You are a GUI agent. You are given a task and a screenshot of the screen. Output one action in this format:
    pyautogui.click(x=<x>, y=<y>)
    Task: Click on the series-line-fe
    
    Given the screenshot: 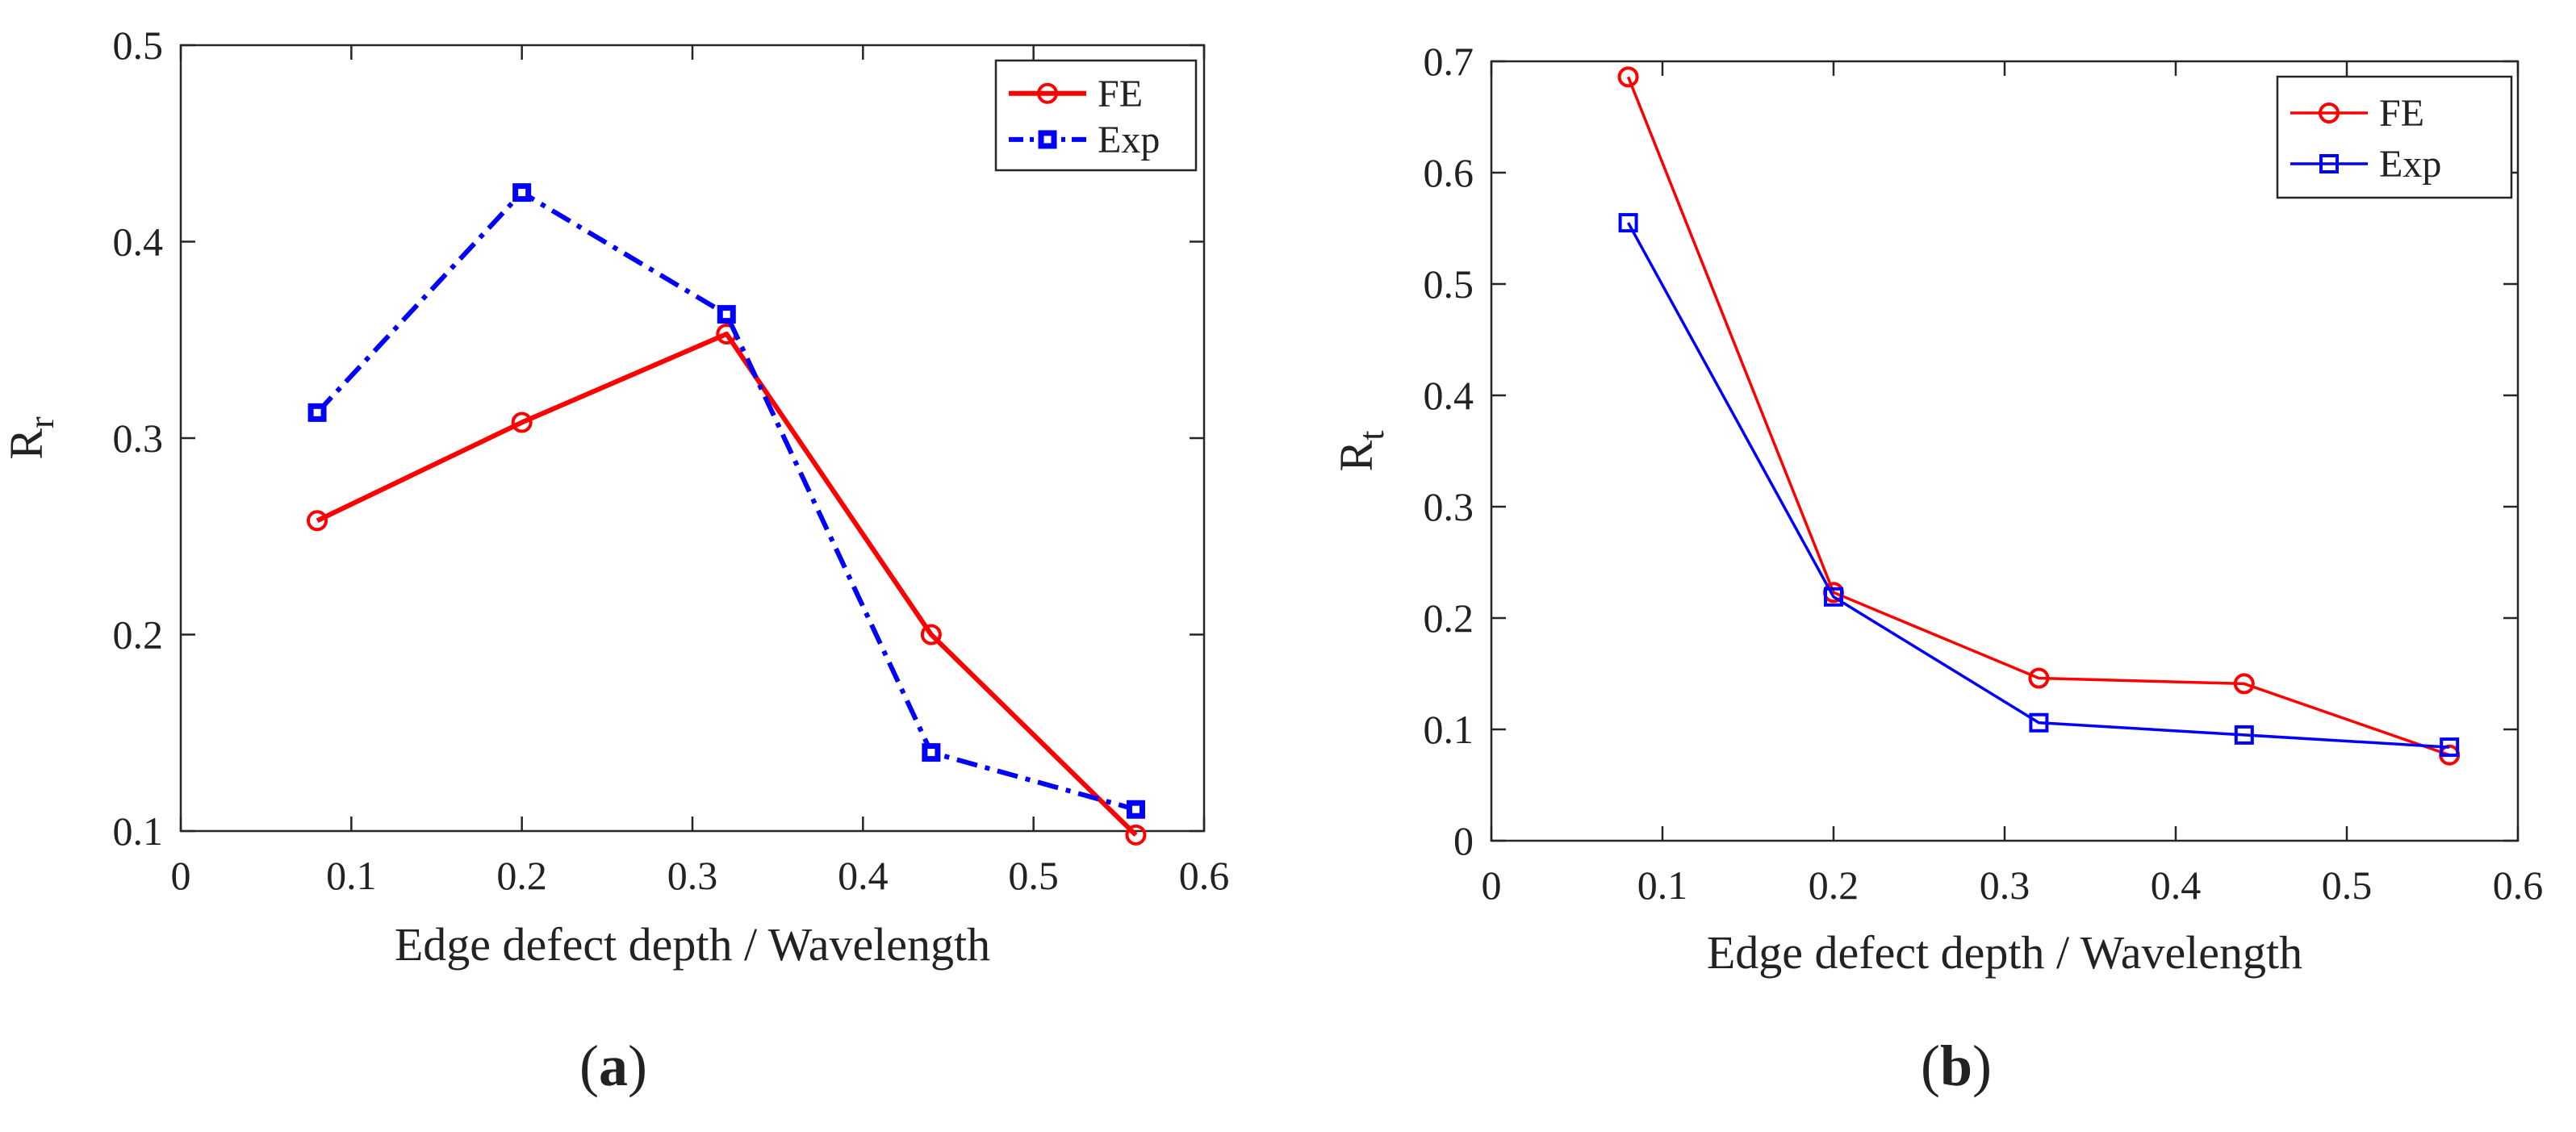 What is the action you would take?
    pyautogui.click(x=727, y=584)
    